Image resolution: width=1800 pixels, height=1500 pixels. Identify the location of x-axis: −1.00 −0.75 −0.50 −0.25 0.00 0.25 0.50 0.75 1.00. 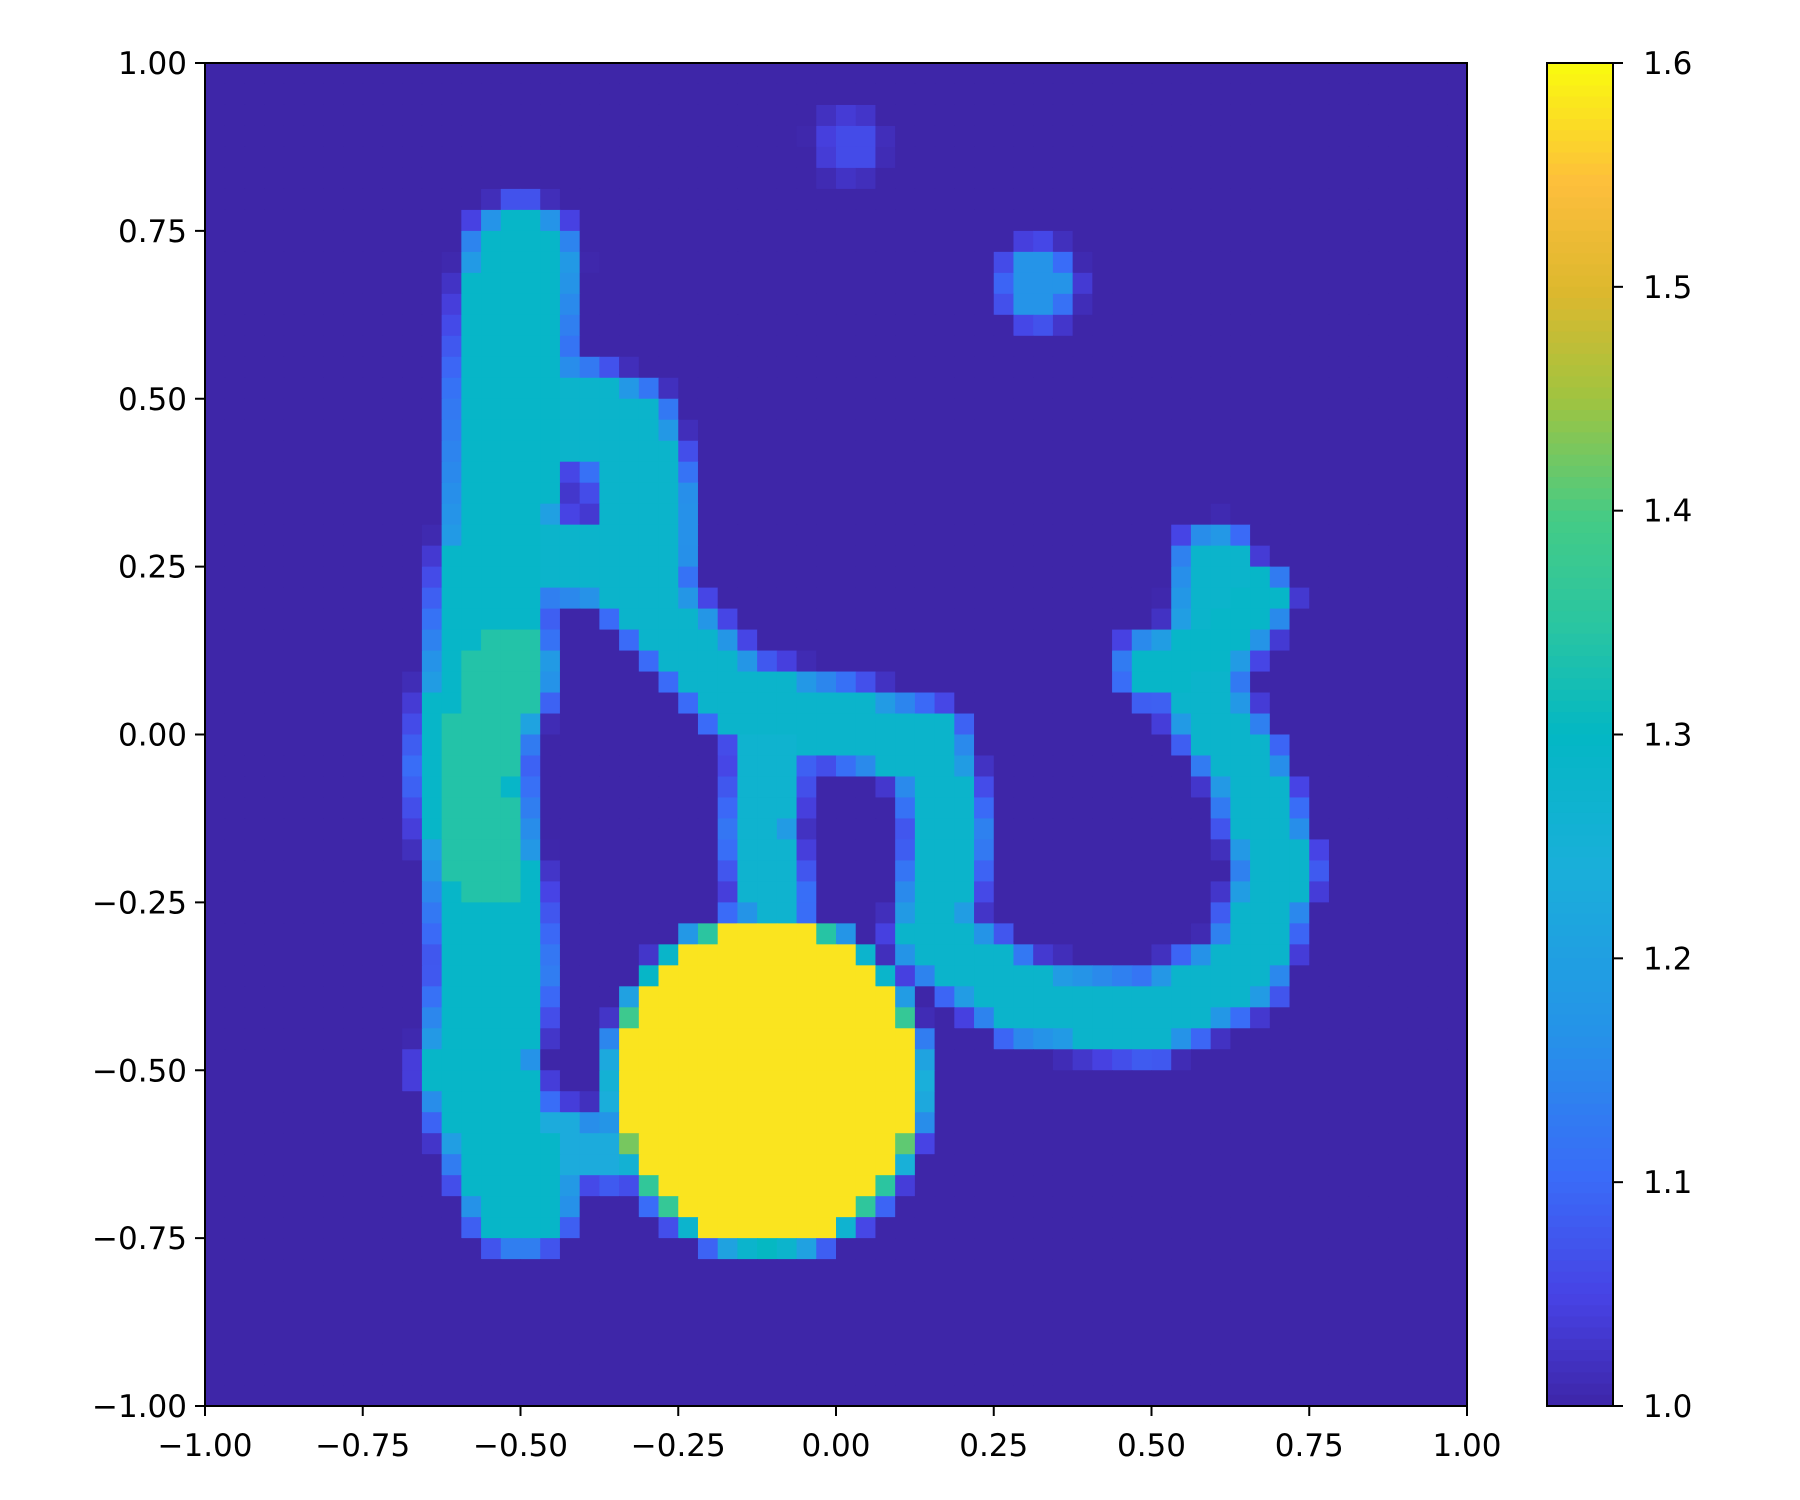
(830, 1435).